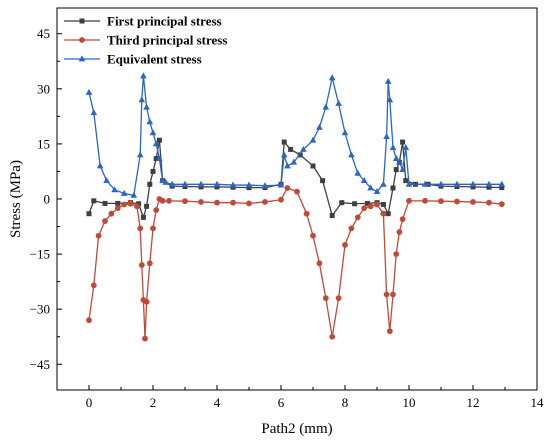 This screenshot has height=444, width=550. I want to click on x-tick-label: 0, so click(89, 402).